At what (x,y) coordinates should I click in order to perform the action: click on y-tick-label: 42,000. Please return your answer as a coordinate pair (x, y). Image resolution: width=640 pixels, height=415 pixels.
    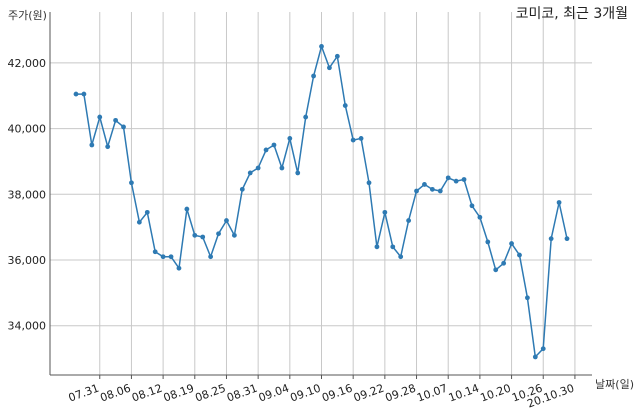
    Looking at the image, I should click on (27, 63).